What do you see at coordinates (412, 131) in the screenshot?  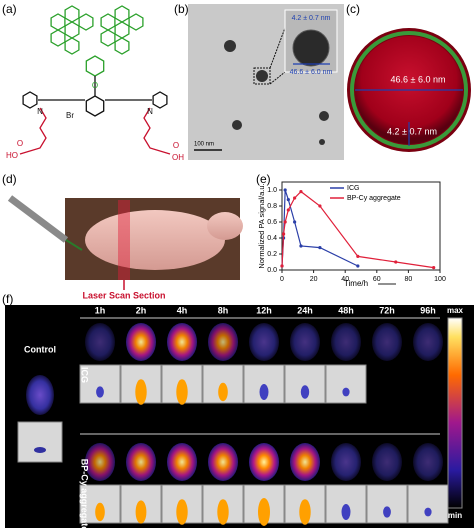 I see `core-size: 4.2 ± 0.7 nm` at bounding box center [412, 131].